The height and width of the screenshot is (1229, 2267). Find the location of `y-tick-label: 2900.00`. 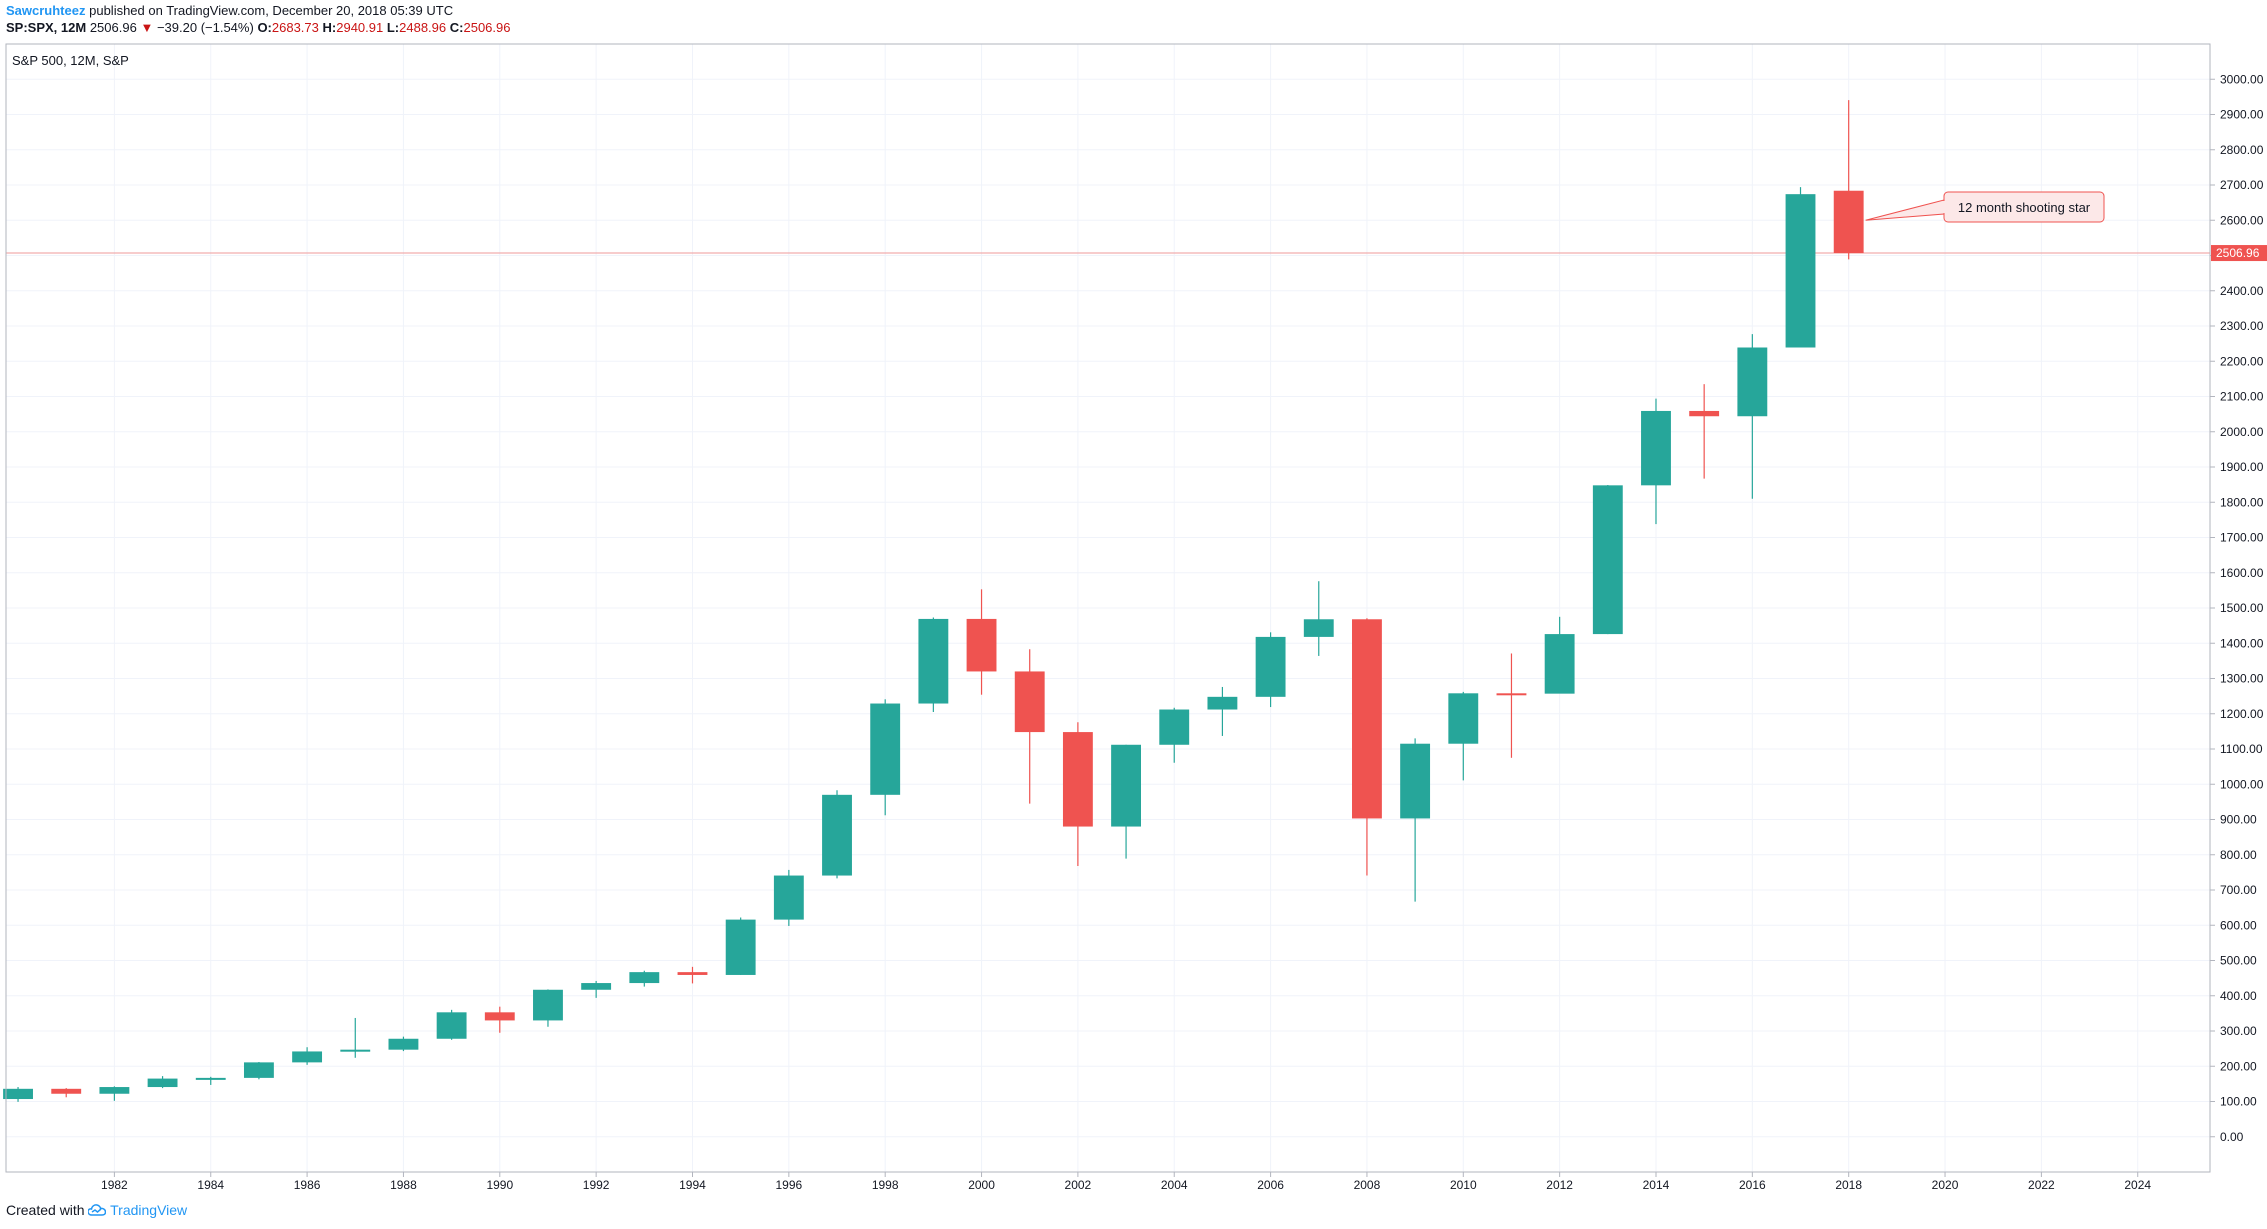

y-tick-label: 2900.00 is located at coordinates (2242, 115).